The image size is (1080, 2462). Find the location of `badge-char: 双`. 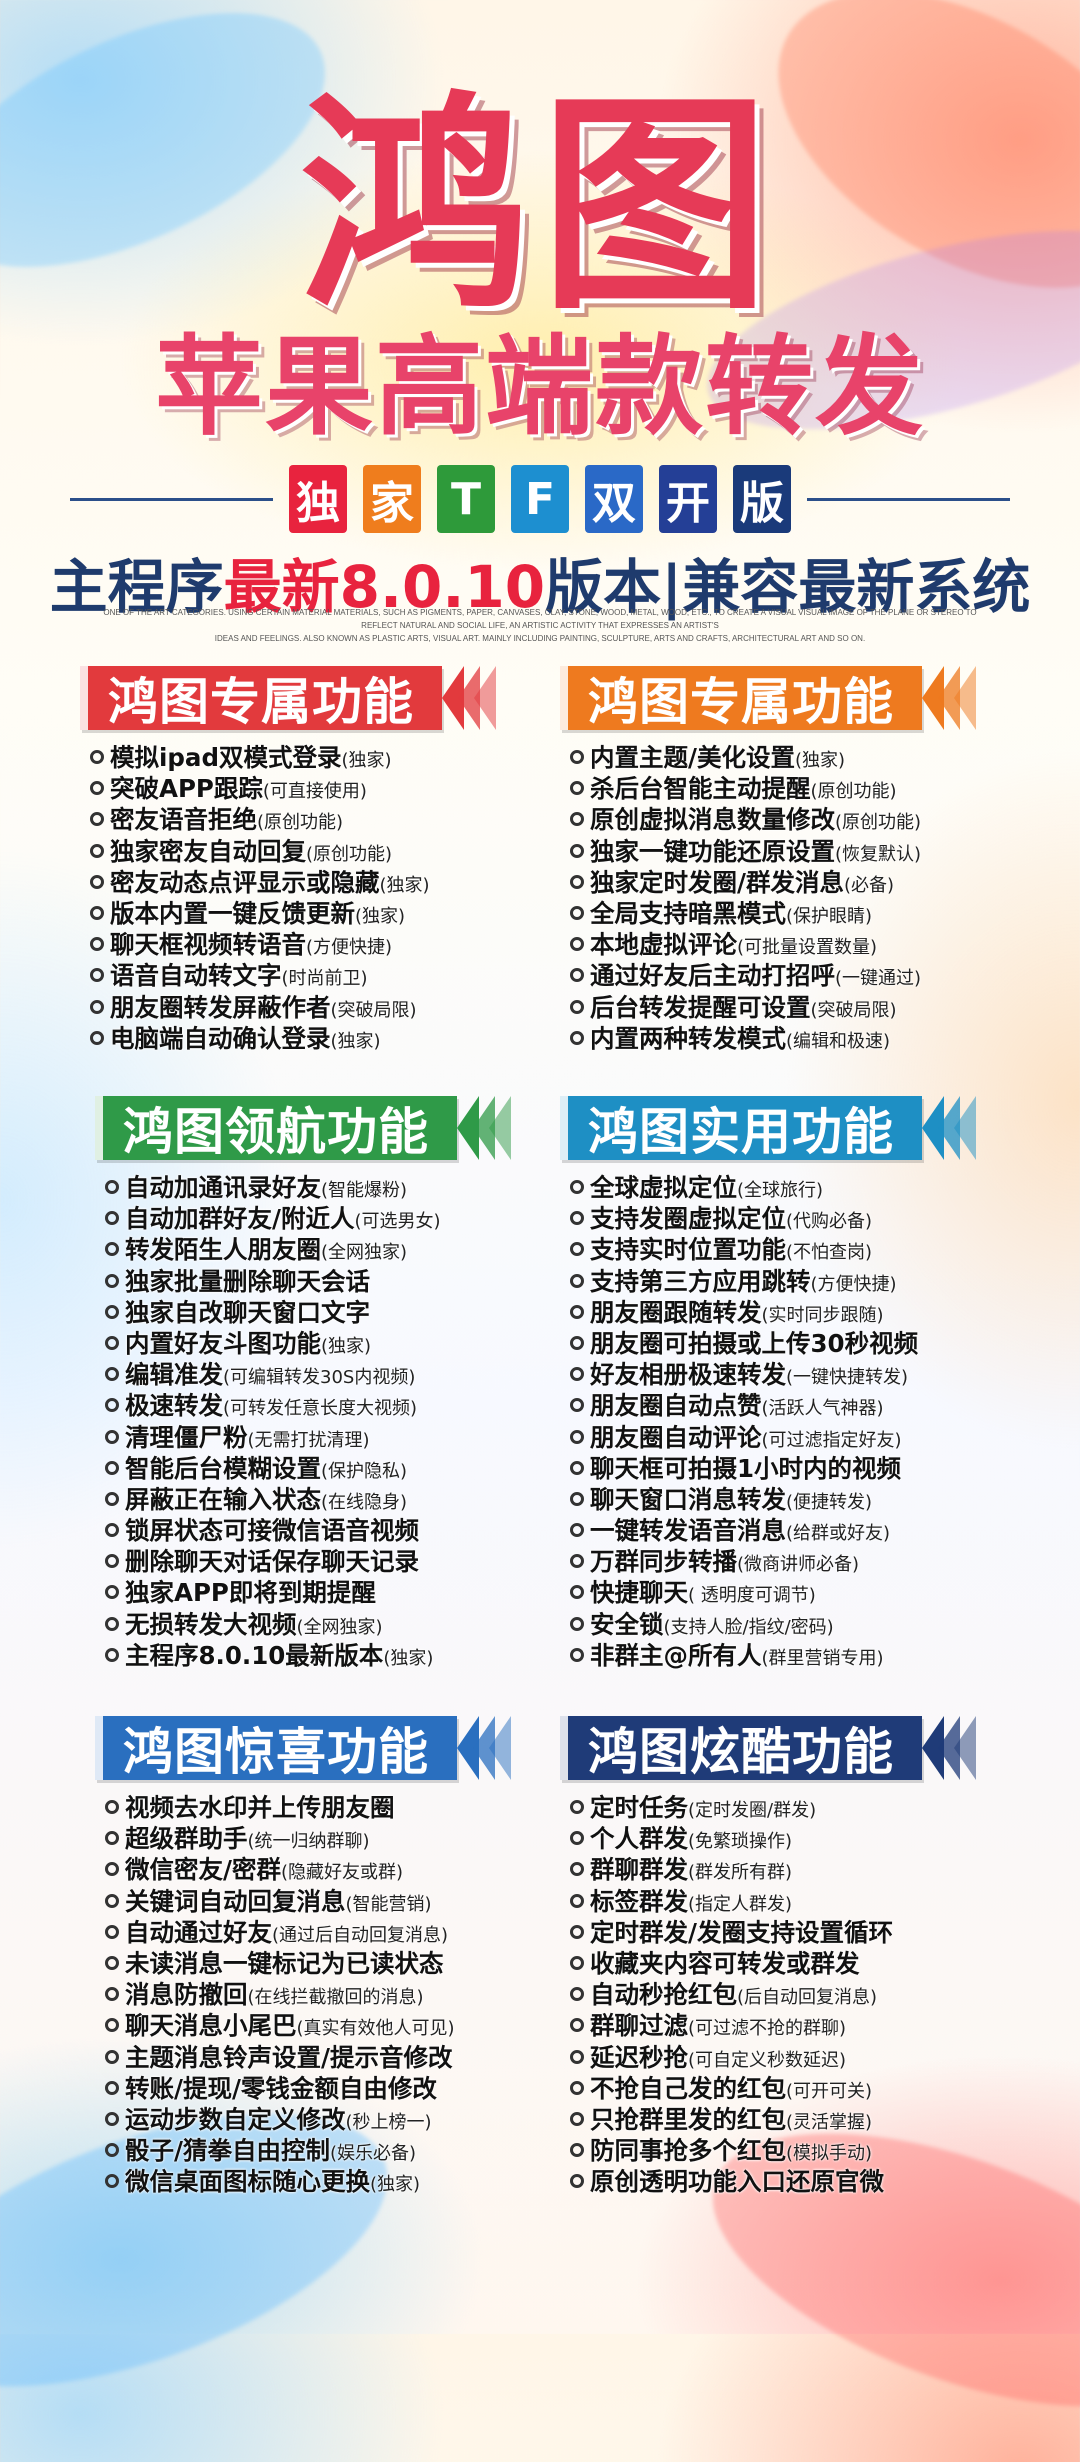

badge-char: 双 is located at coordinates (614, 499).